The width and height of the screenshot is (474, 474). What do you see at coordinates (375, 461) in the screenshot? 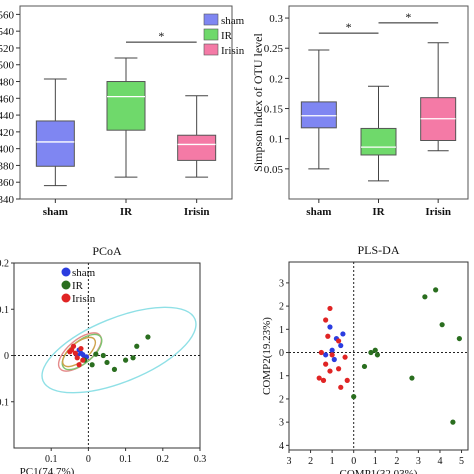
I see `x-tick-label: 1` at bounding box center [375, 461].